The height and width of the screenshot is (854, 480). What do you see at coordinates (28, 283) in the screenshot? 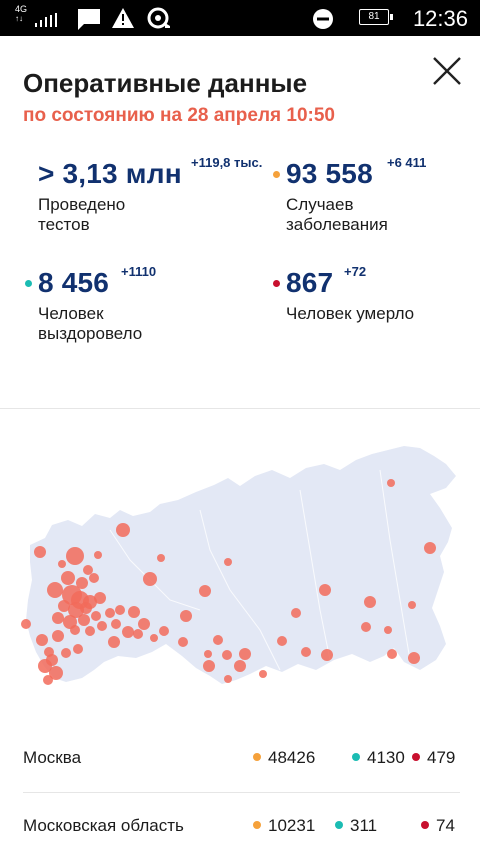
I see `recovered-dot-icon` at bounding box center [28, 283].